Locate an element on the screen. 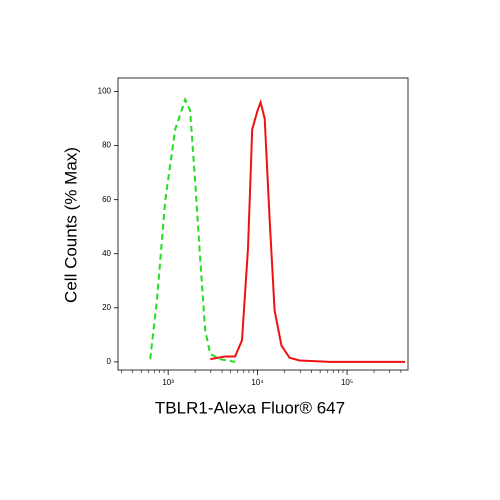 Image resolution: width=500 pixels, height=500 pixels. x-axis-label: TBLR1-Alexa Fluor® 647 is located at coordinates (250, 407).